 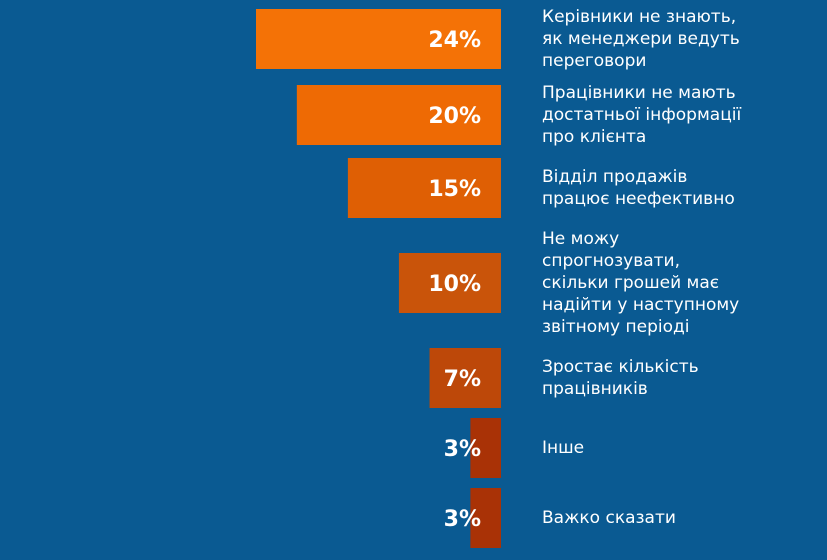 I want to click on bar-value-label: 15%, so click(x=454, y=189).